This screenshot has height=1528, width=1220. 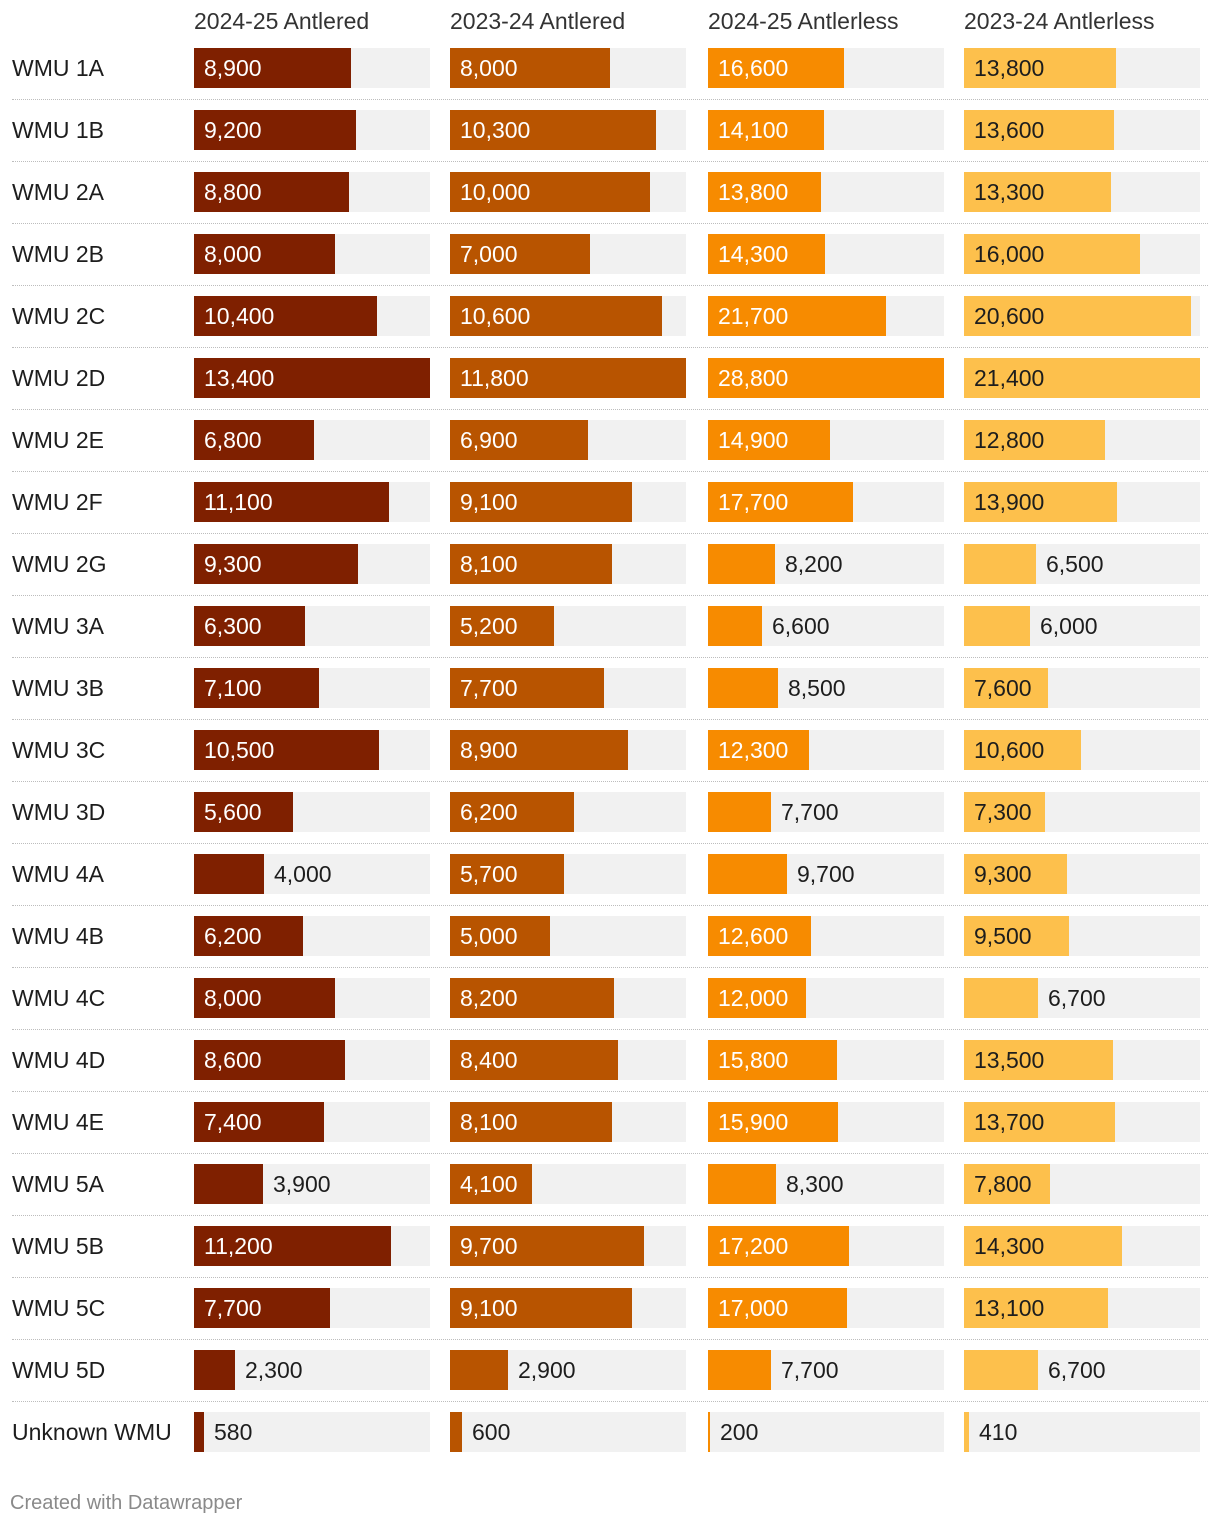 I want to click on bar-value-label: 7,600, so click(x=1003, y=688).